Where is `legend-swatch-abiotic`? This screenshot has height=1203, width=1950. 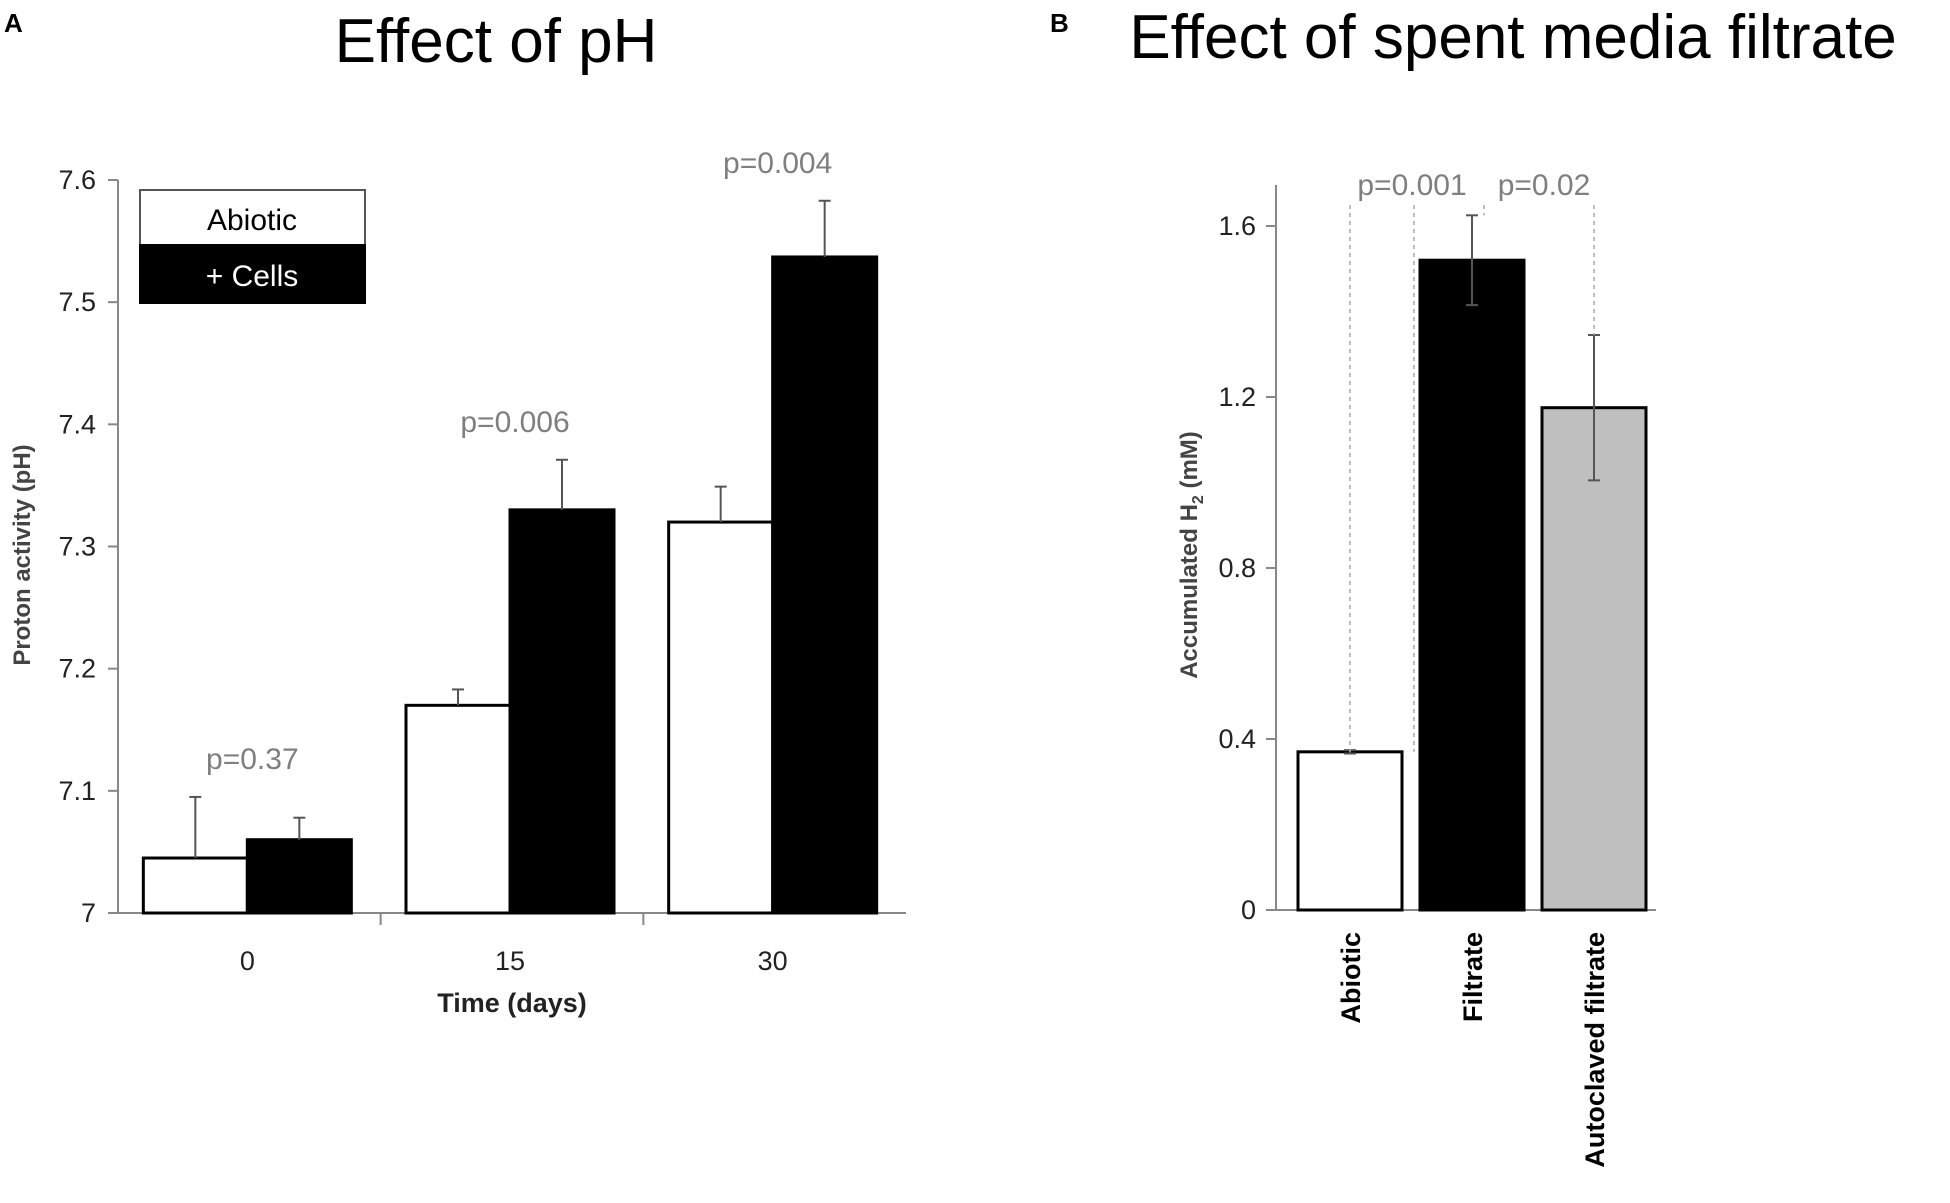 legend-swatch-abiotic is located at coordinates (252, 217).